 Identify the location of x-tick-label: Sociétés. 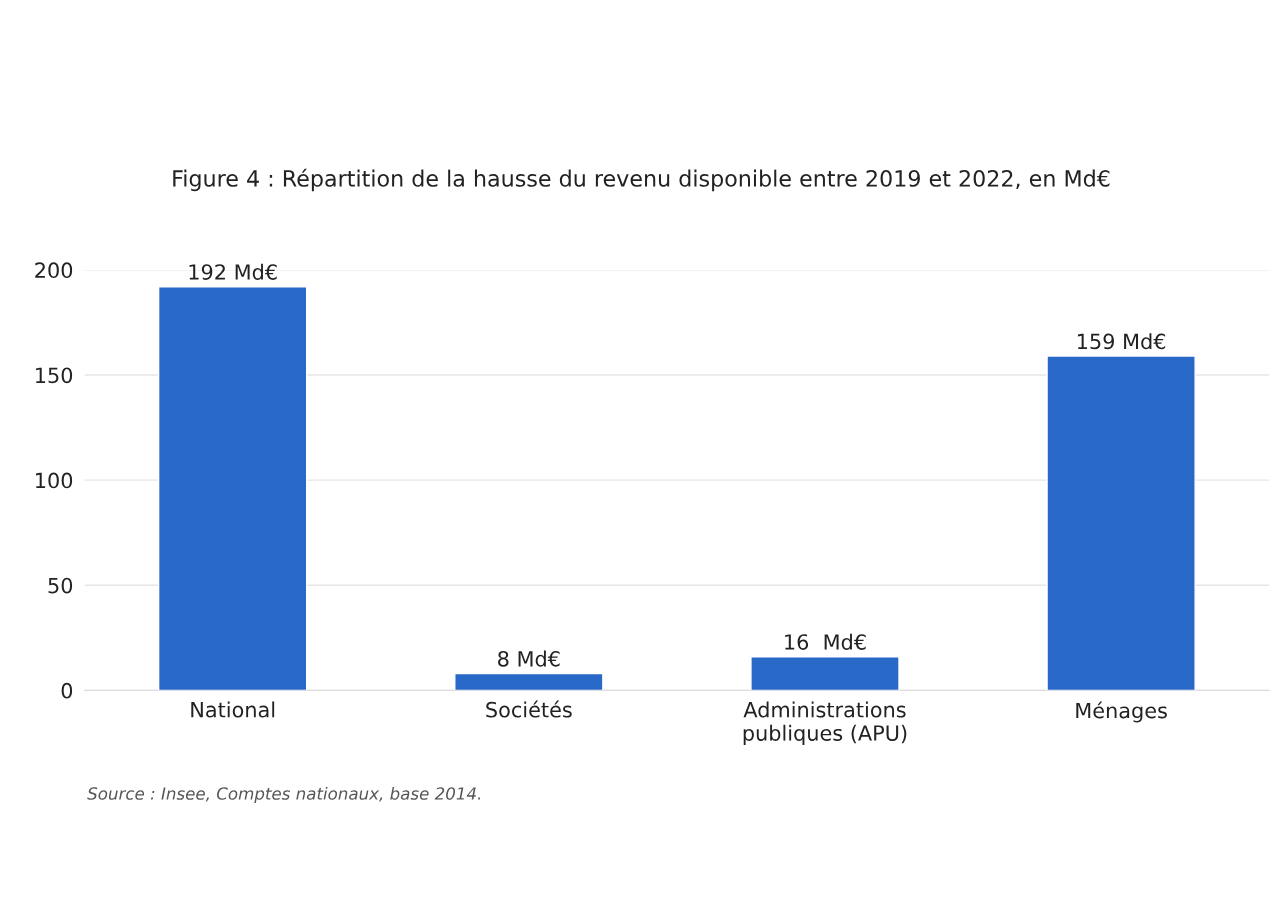
(529, 709).